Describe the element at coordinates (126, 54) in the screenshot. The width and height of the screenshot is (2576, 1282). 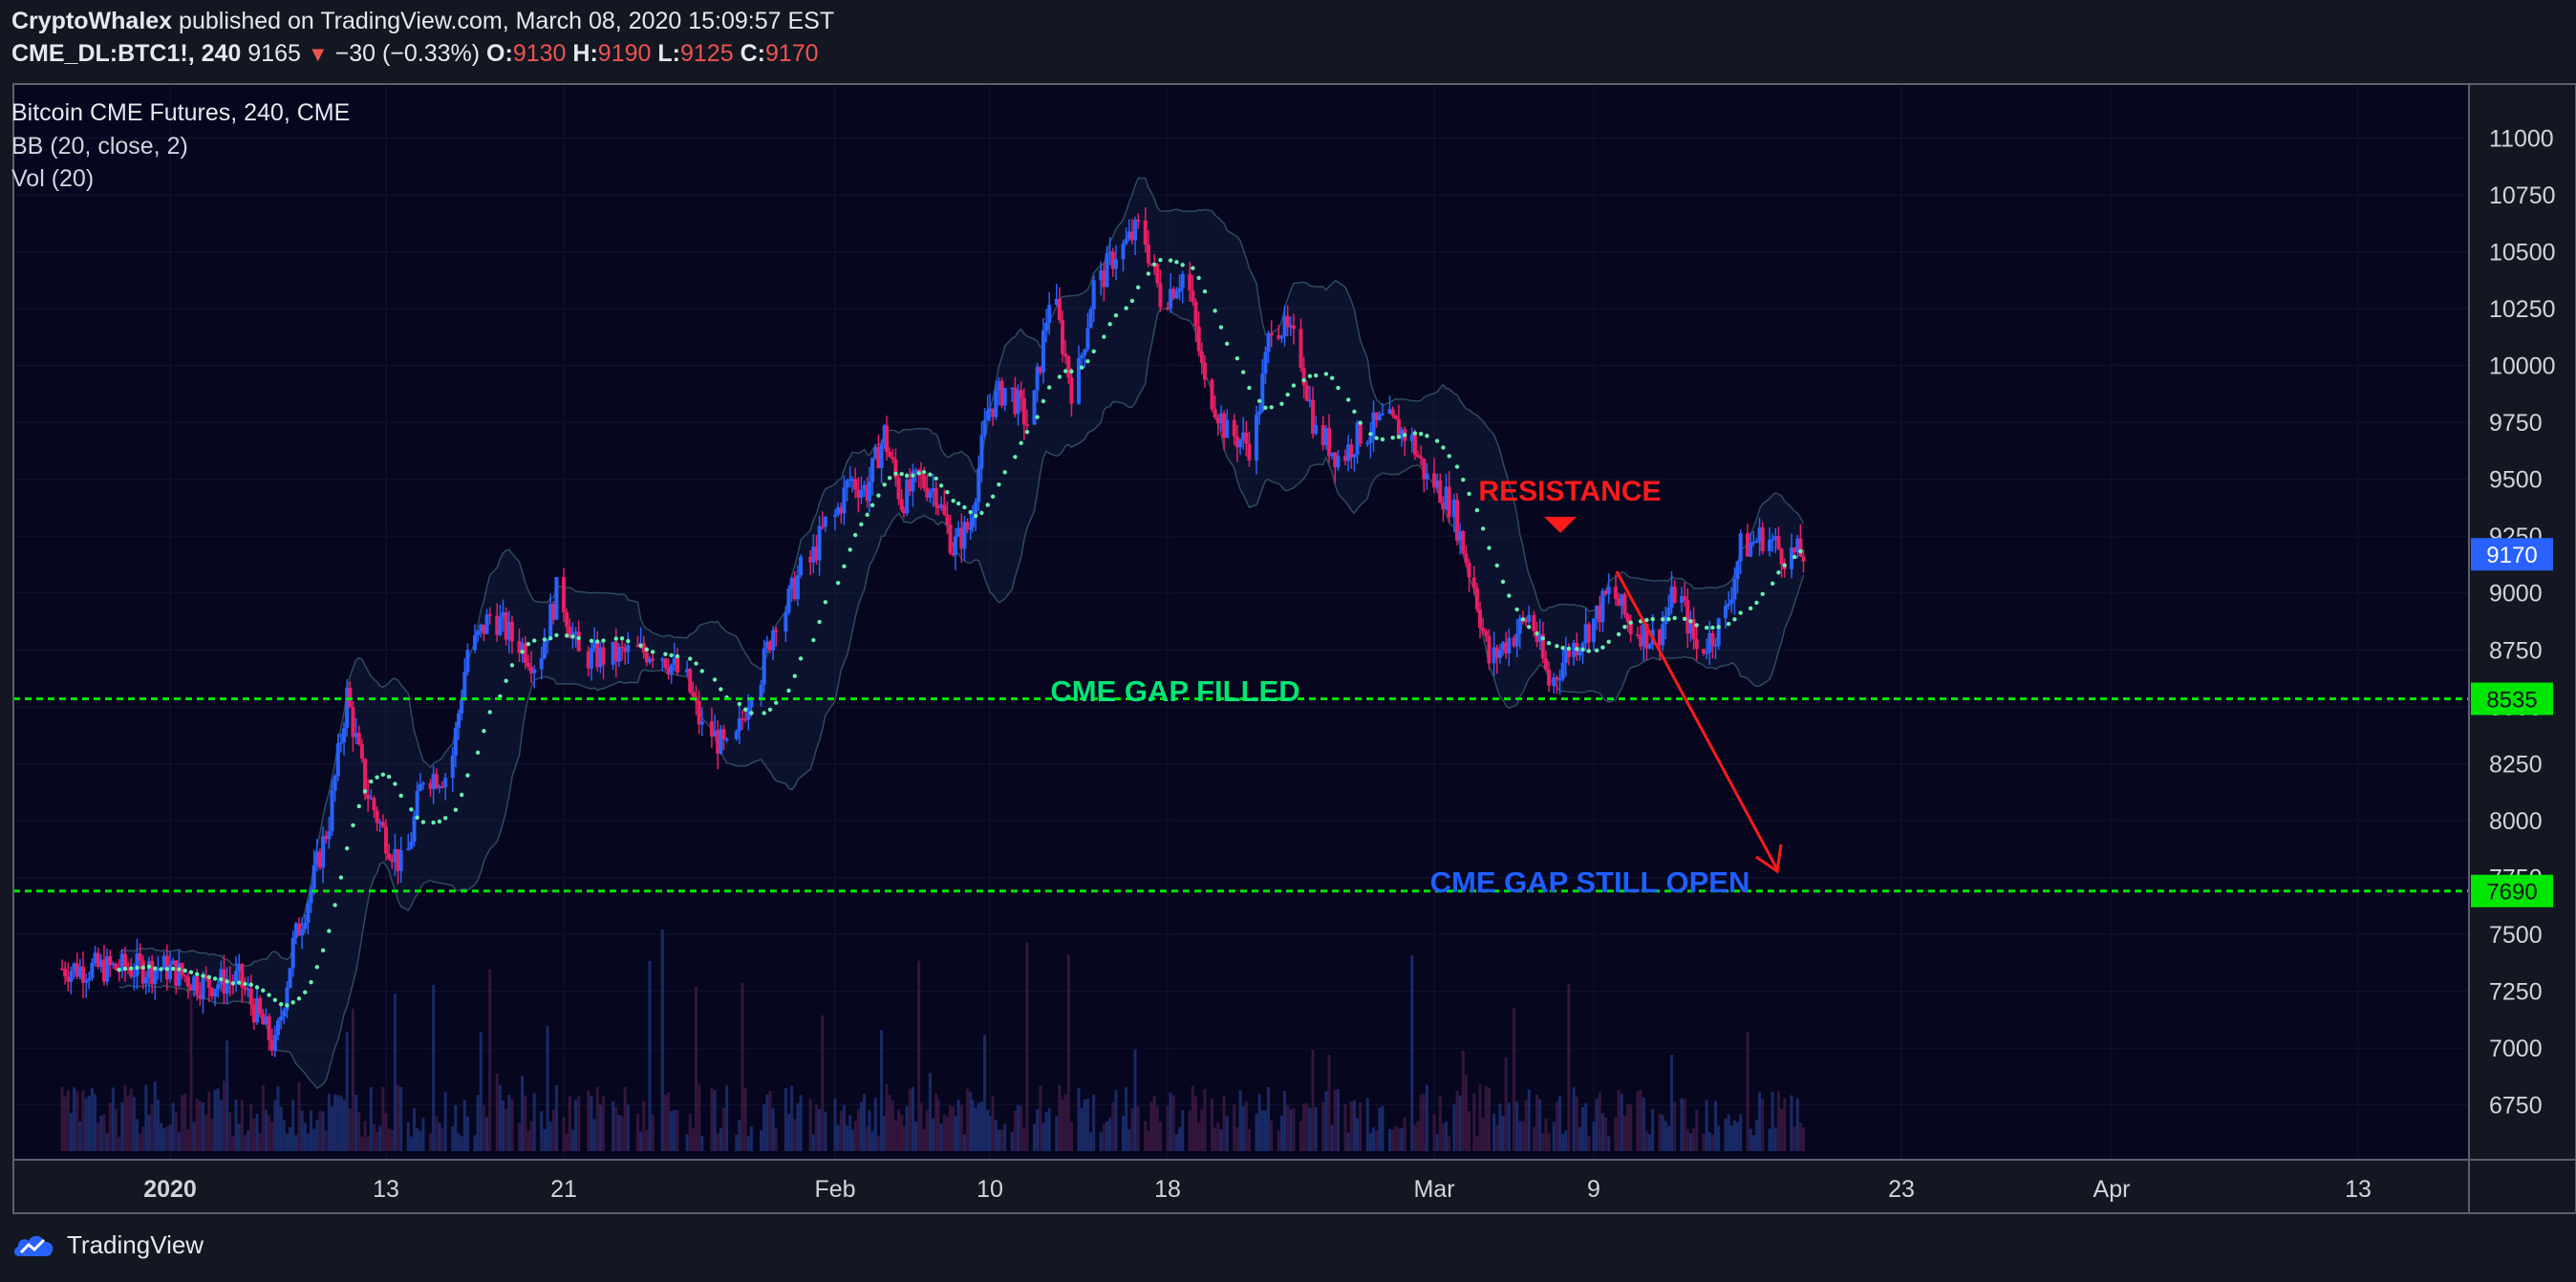
I see `symbol-name: CME_DL:BTC1!, 240` at that location.